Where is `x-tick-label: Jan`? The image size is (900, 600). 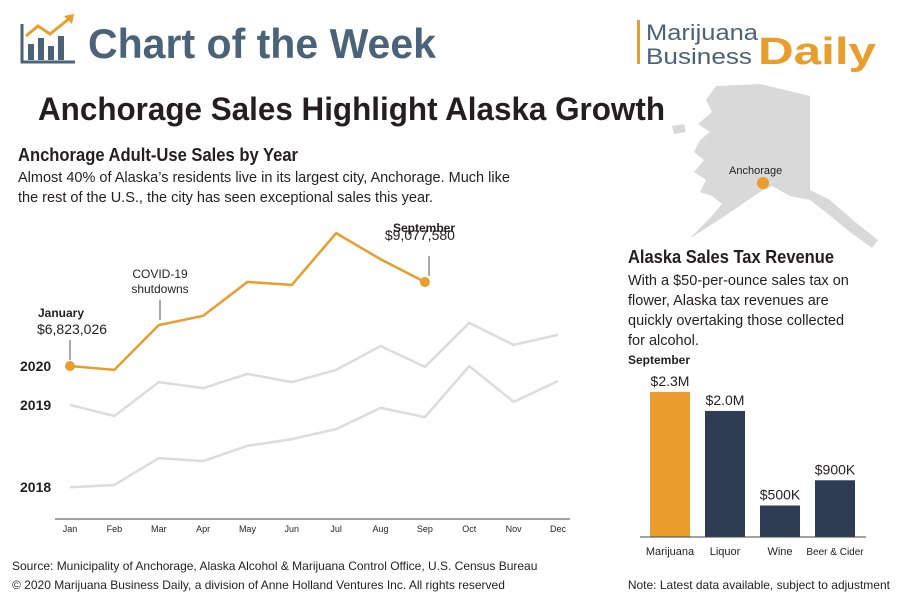 x-tick-label: Jan is located at coordinates (70, 529).